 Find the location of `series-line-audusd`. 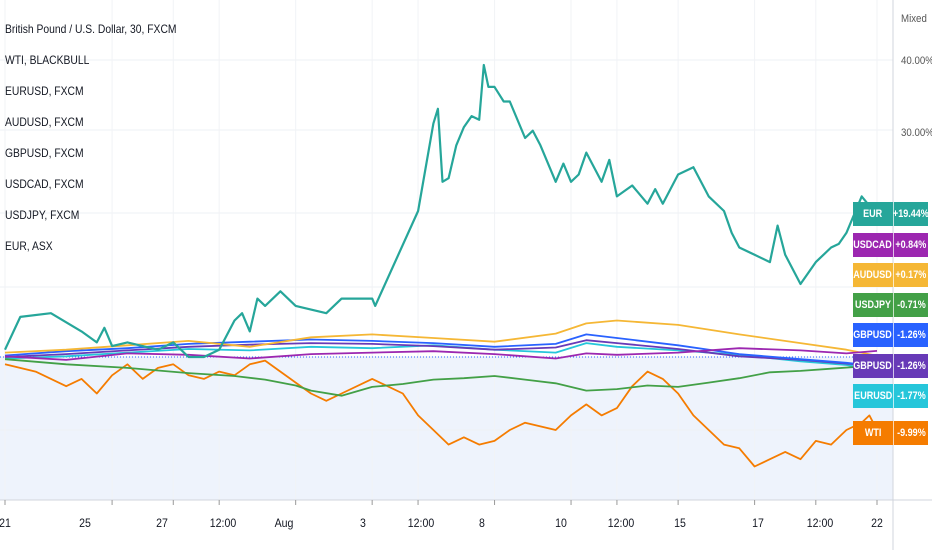

series-line-audusd is located at coordinates (441, 338).